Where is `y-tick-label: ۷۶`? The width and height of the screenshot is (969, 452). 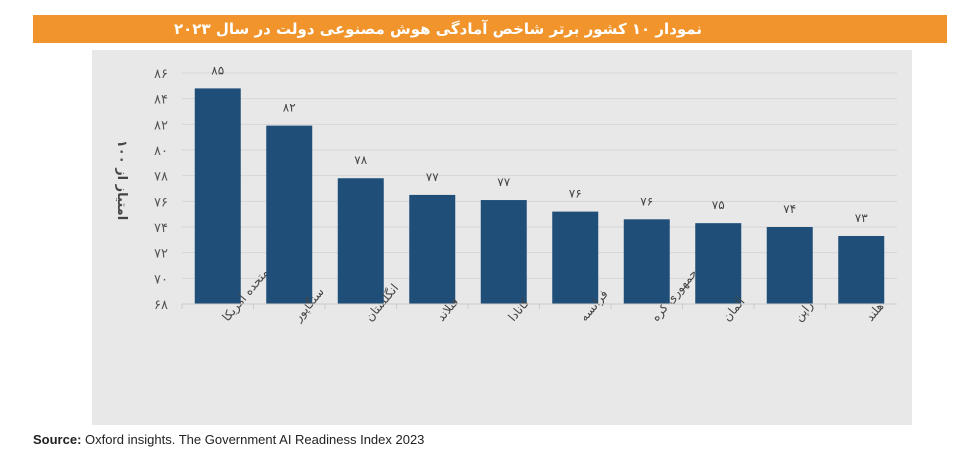
y-tick-label: ۷۶ is located at coordinates (161, 202).